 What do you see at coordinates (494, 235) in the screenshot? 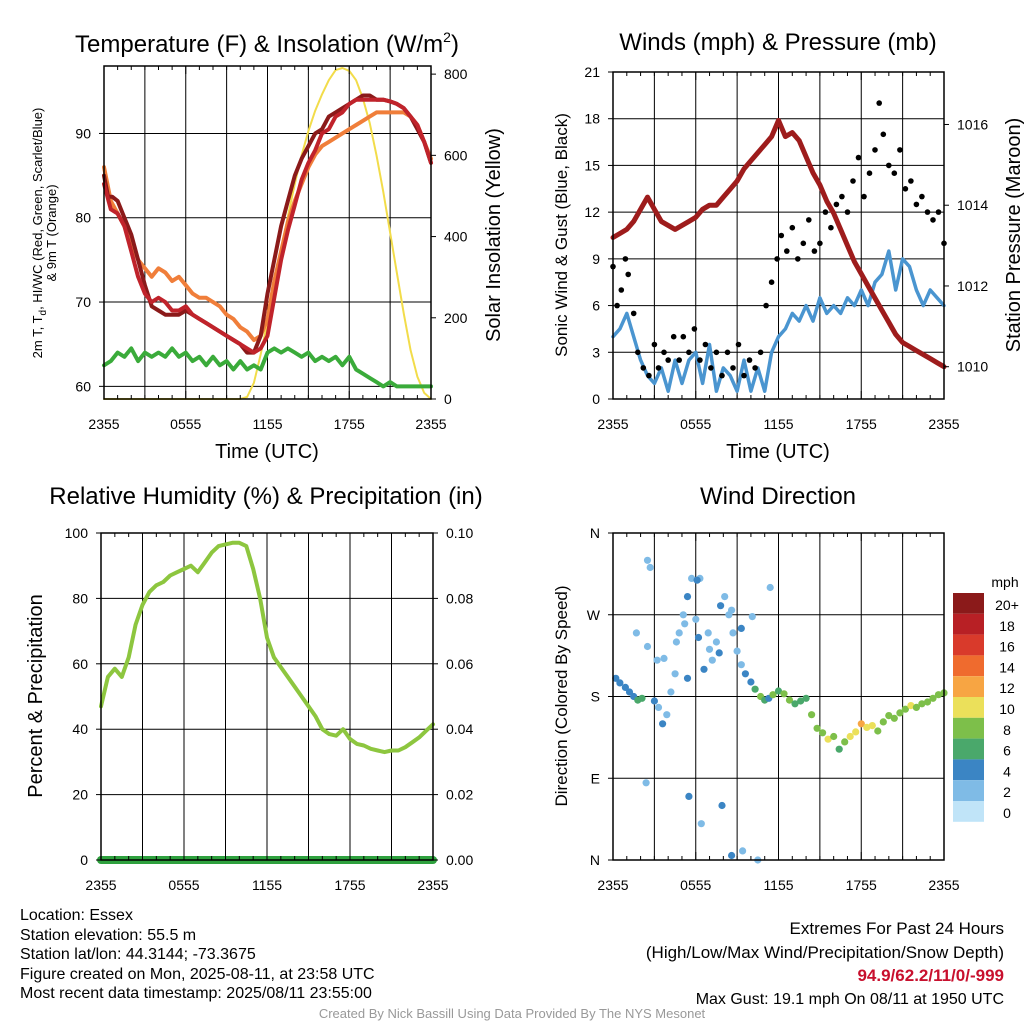
I see `insolation-ylabel: Solar Insolation (Yellow)` at bounding box center [494, 235].